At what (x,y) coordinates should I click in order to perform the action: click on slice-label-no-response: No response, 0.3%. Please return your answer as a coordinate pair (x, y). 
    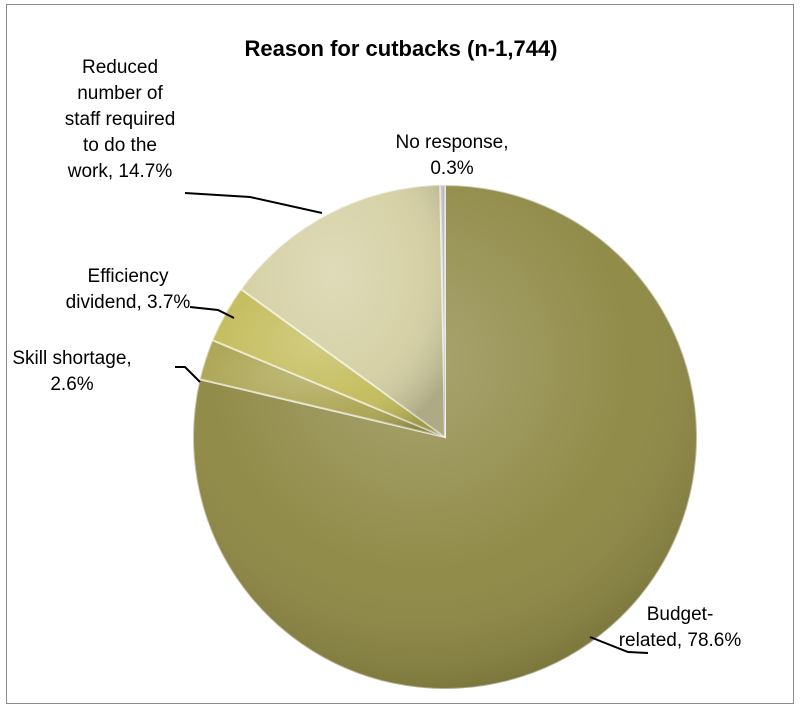
    Looking at the image, I should click on (451, 155).